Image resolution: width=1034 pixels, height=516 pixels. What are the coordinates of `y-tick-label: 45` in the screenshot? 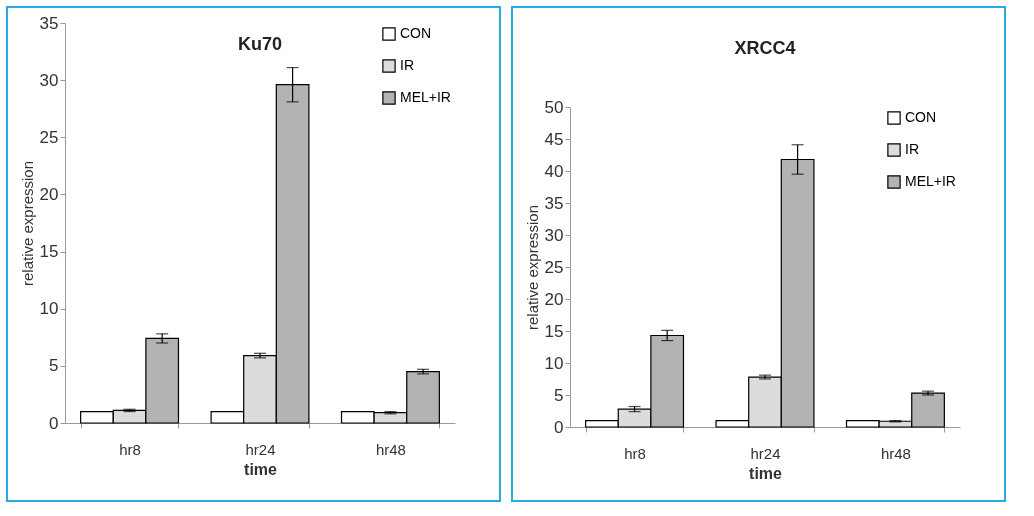 It's located at (554, 139).